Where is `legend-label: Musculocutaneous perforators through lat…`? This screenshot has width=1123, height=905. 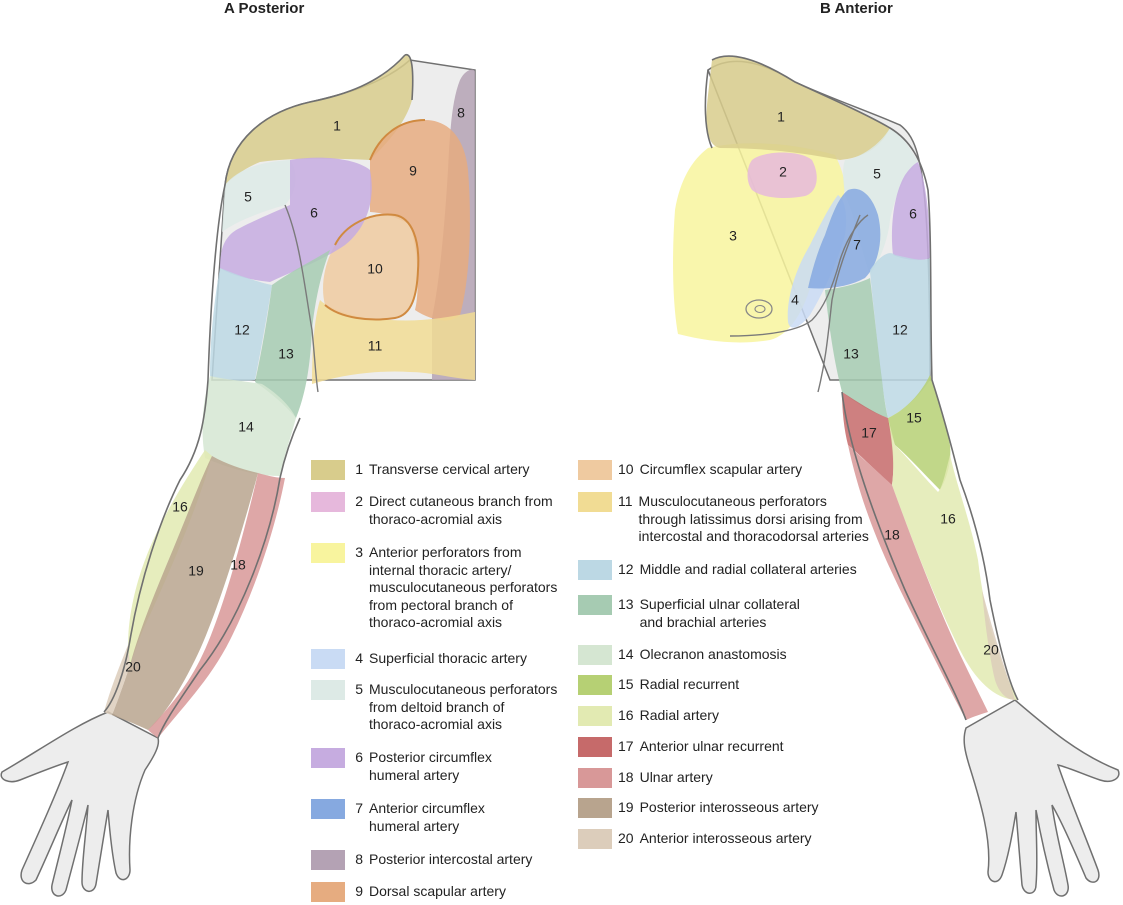 legend-label: Musculocutaneous perforators through lat… is located at coordinates (753, 518).